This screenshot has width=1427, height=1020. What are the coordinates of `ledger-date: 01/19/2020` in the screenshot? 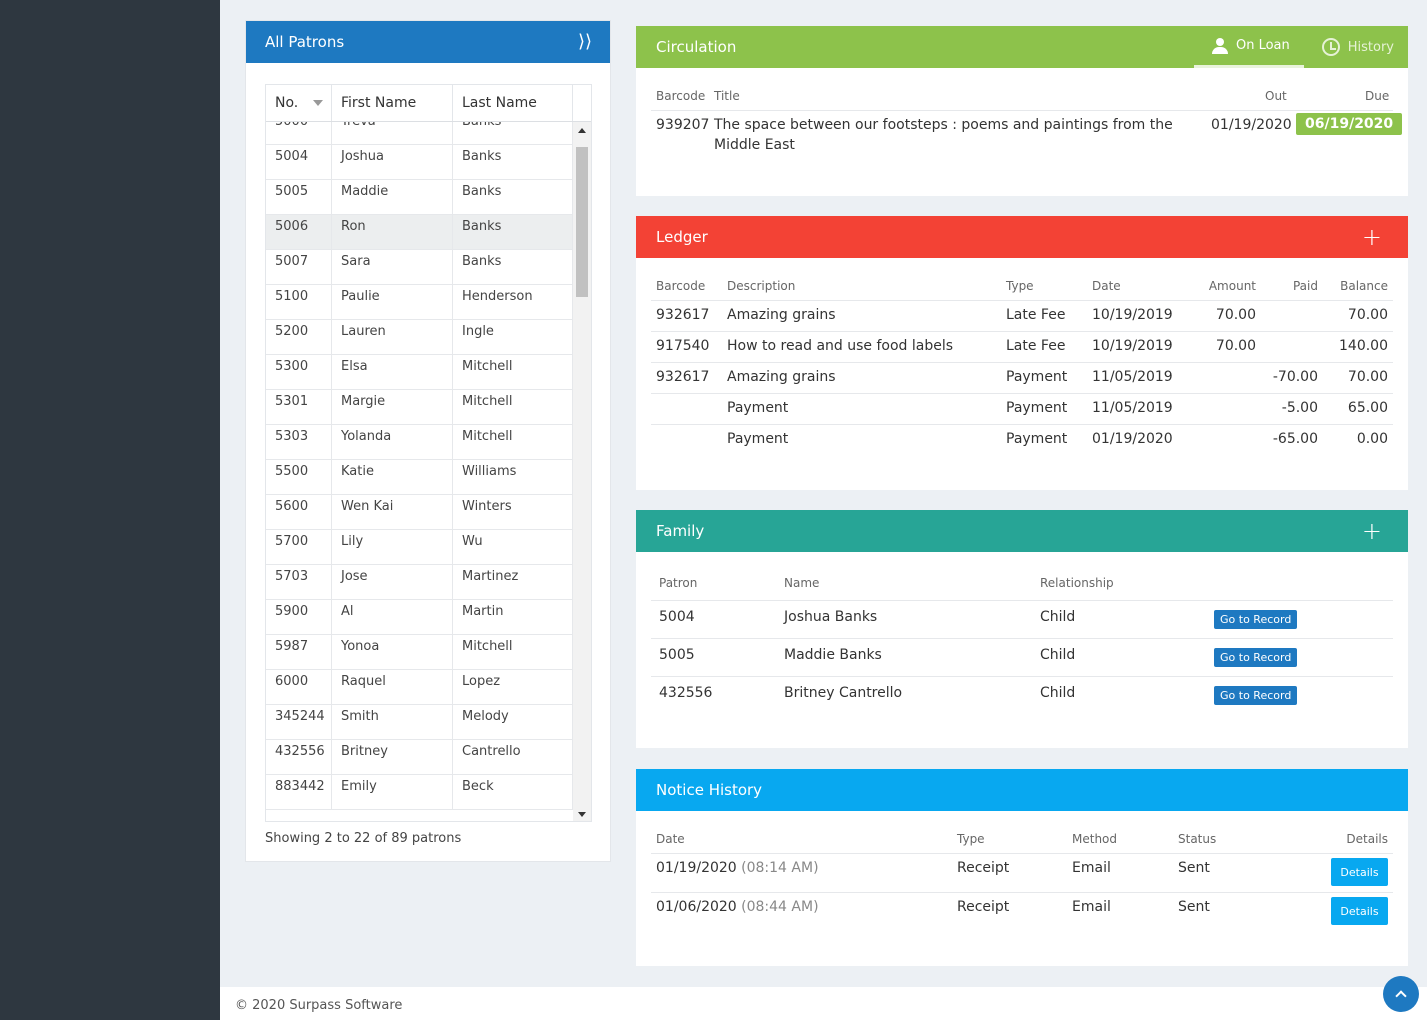 It's located at (1132, 439).